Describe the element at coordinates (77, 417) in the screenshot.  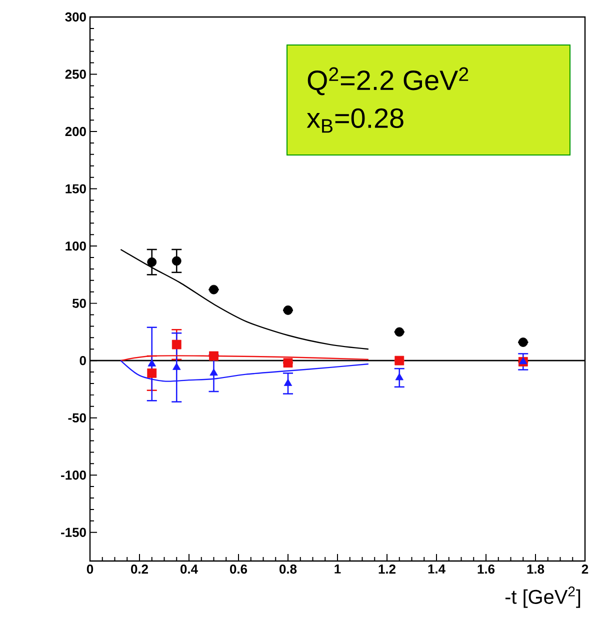
I see `y-tick-label: -50` at that location.